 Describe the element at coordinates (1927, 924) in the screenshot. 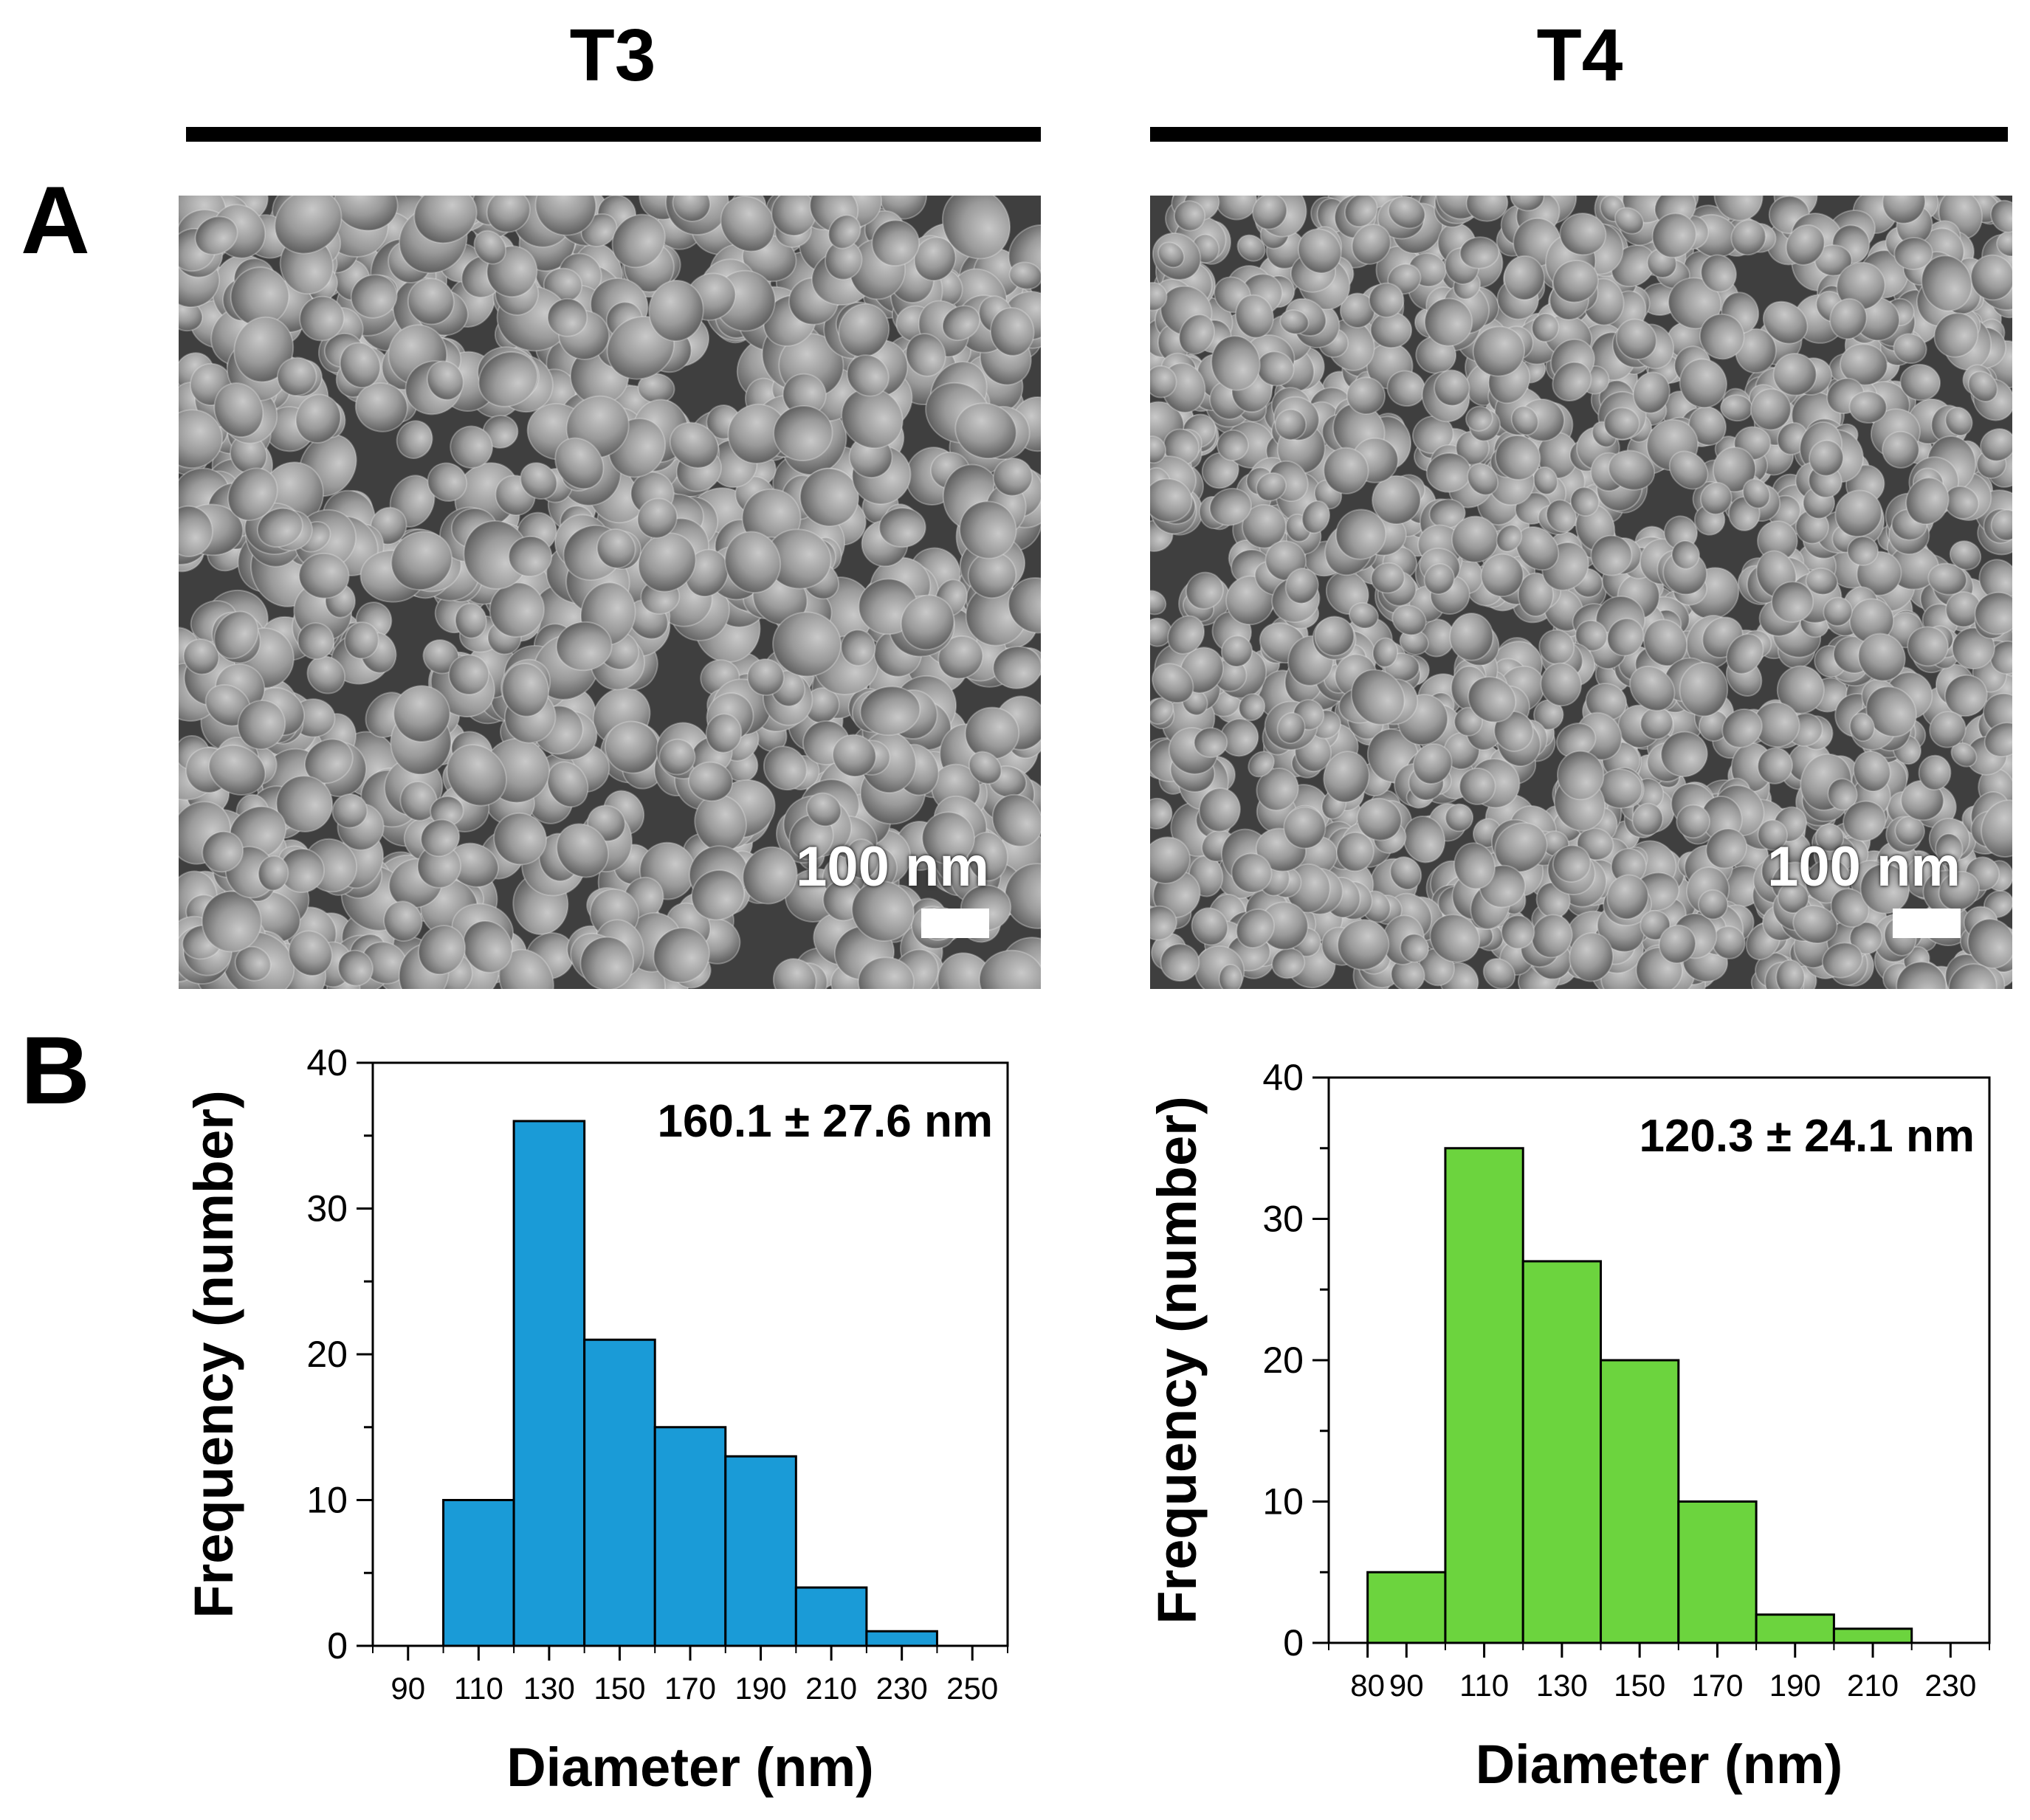

I see `scale-bar` at that location.